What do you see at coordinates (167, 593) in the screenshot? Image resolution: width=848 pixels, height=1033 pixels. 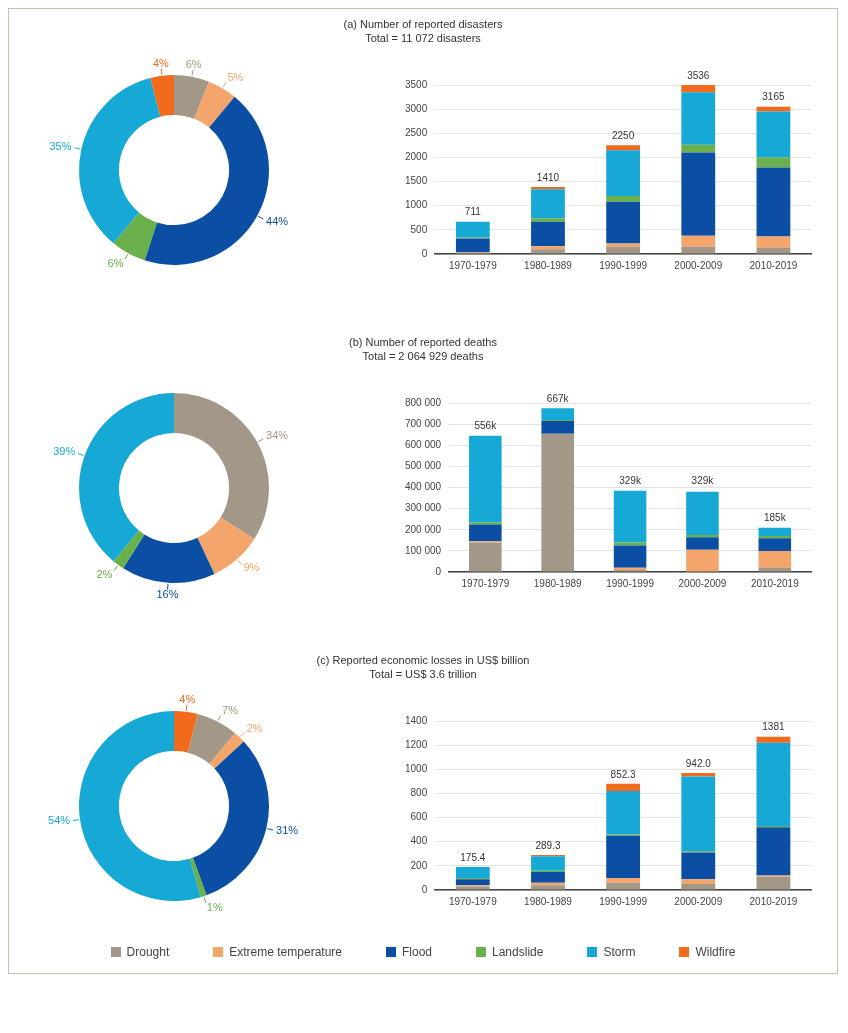 I see `data-label: 16%` at bounding box center [167, 593].